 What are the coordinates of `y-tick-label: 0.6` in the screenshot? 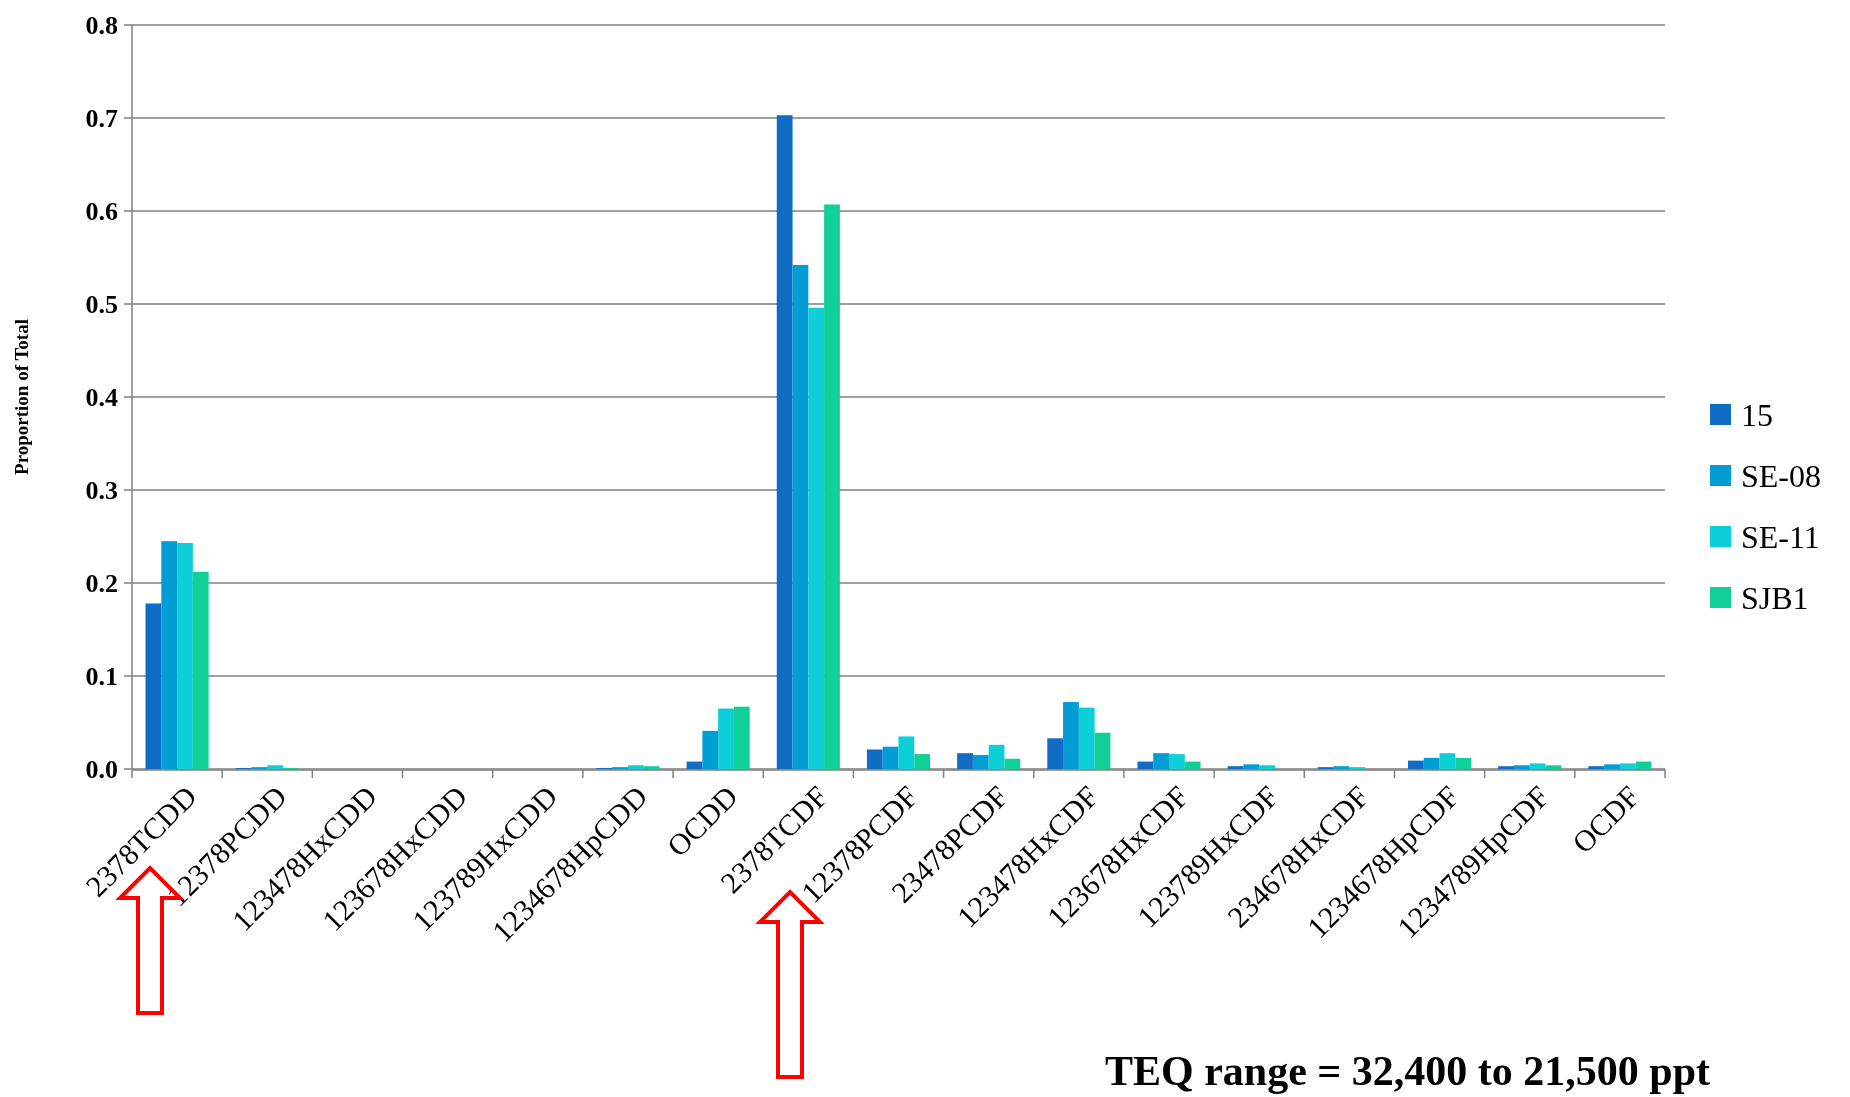 It's located at (101, 212).